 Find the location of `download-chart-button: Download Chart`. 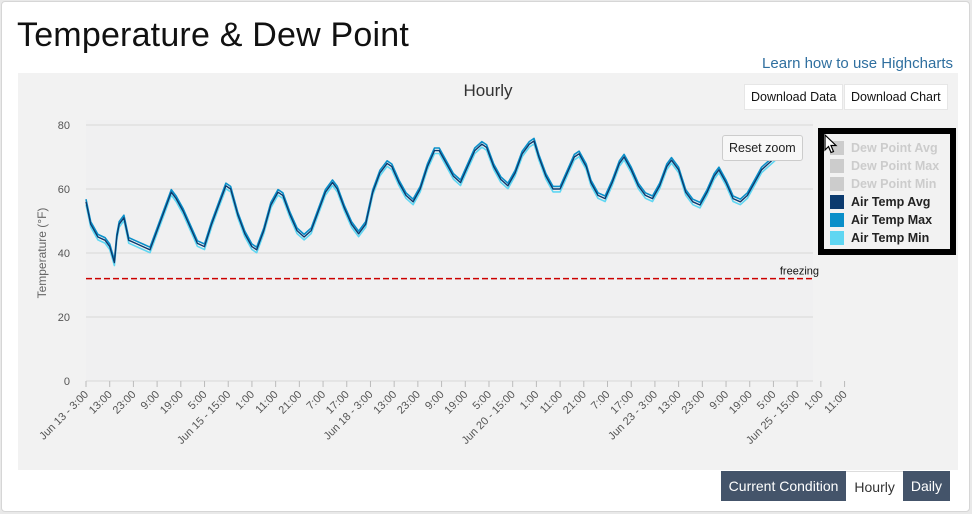

download-chart-button: Download Chart is located at coordinates (896, 97).